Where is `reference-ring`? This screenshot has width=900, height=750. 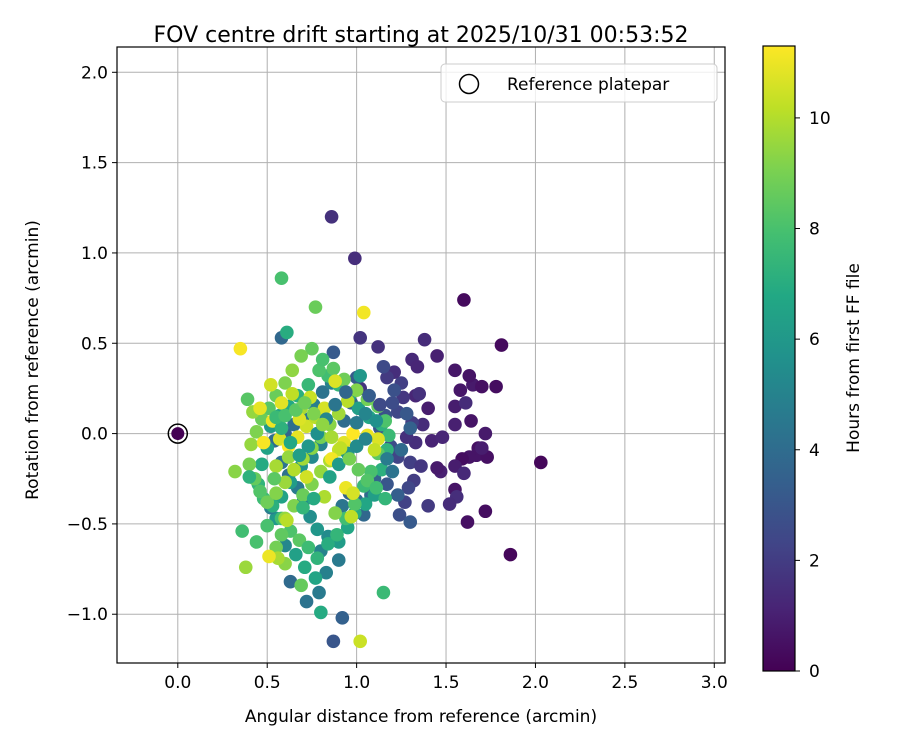 reference-ring is located at coordinates (178, 433).